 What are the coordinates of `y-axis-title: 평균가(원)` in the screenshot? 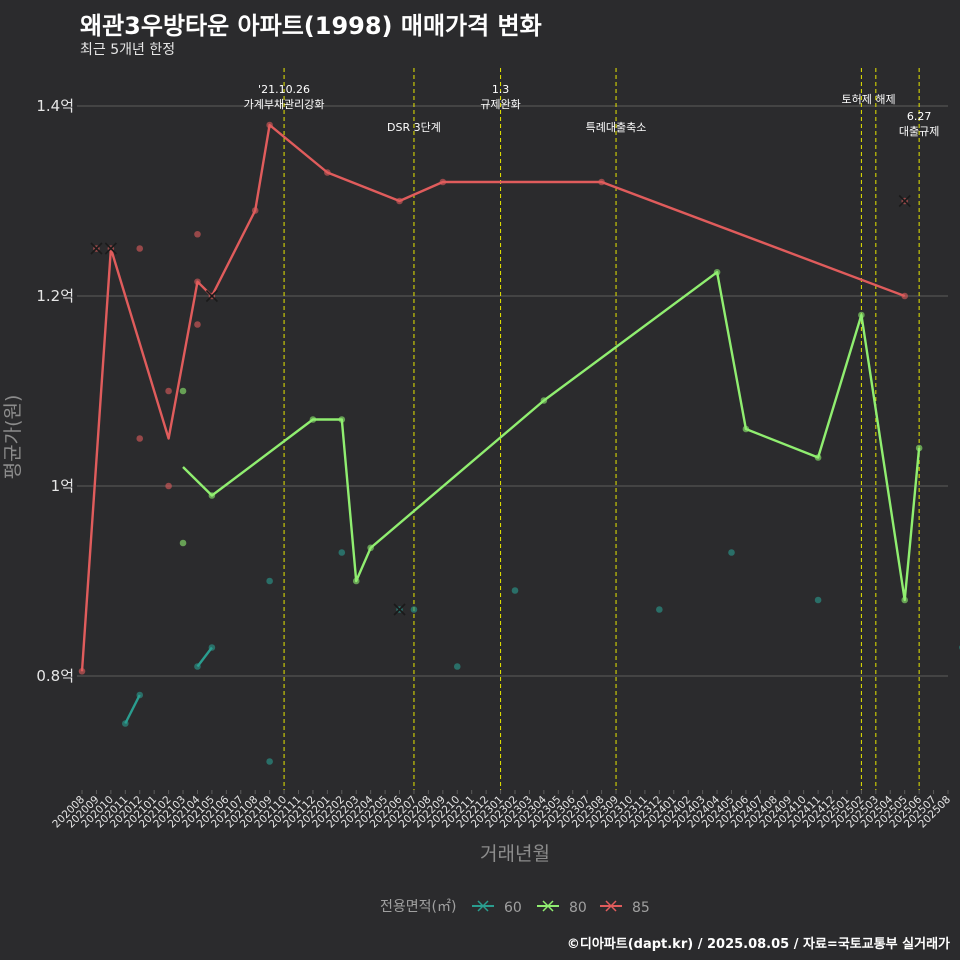 It's located at (13, 437).